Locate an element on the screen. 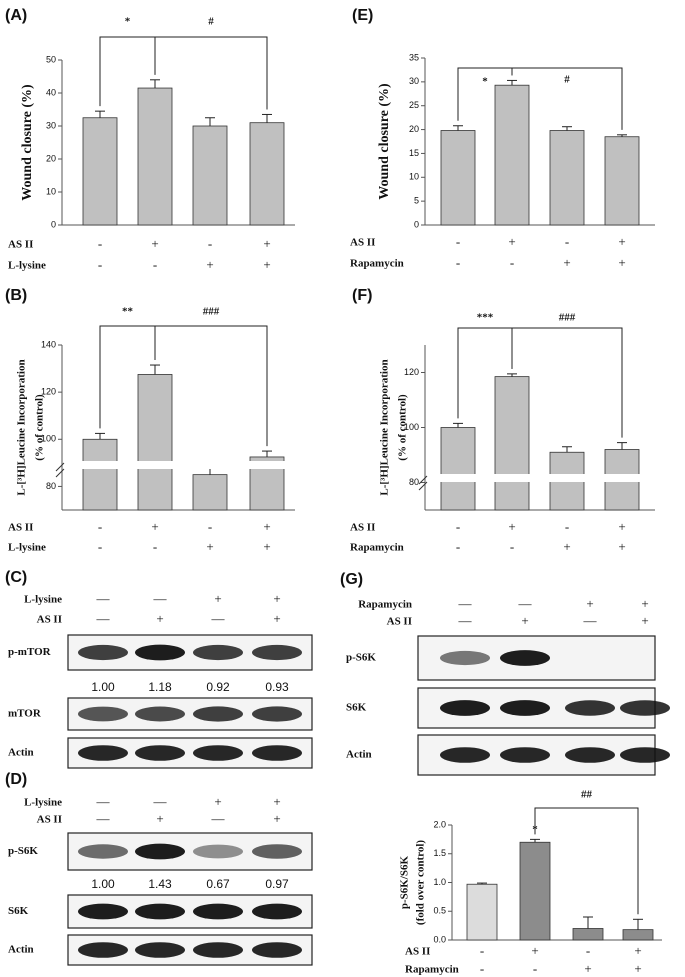 This screenshot has height=977, width=685. axis-break-mark is located at coordinates (423, 483).